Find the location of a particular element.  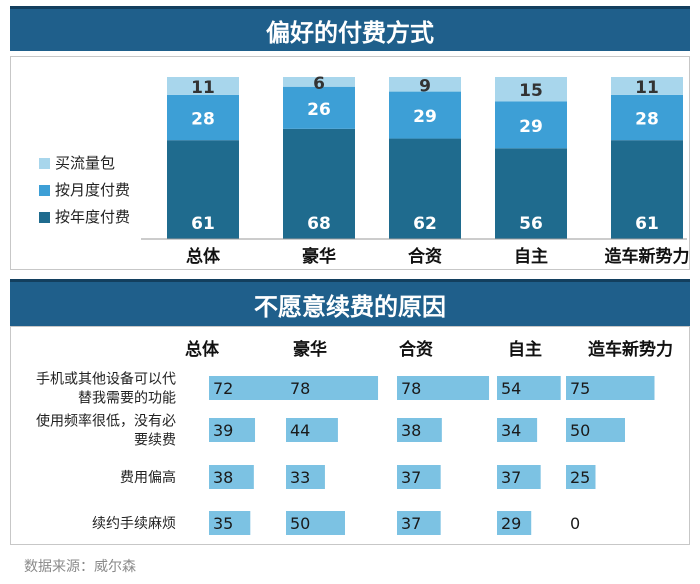

hbar-value-label: 0 is located at coordinates (575, 523).